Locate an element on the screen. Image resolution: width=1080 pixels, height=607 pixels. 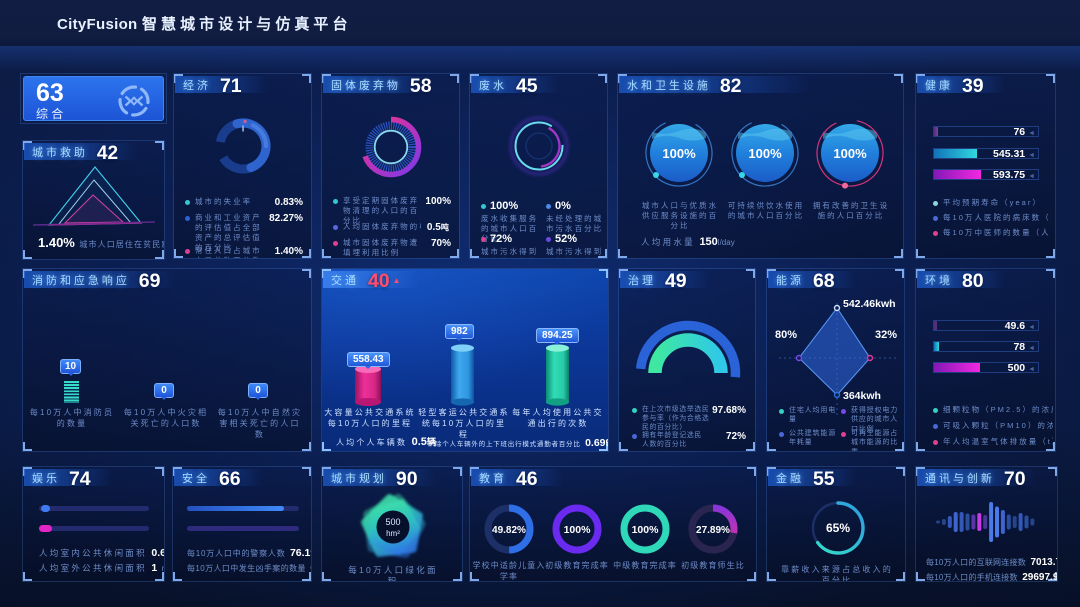
svg-text: 27.89% is located at coordinates (713, 530).